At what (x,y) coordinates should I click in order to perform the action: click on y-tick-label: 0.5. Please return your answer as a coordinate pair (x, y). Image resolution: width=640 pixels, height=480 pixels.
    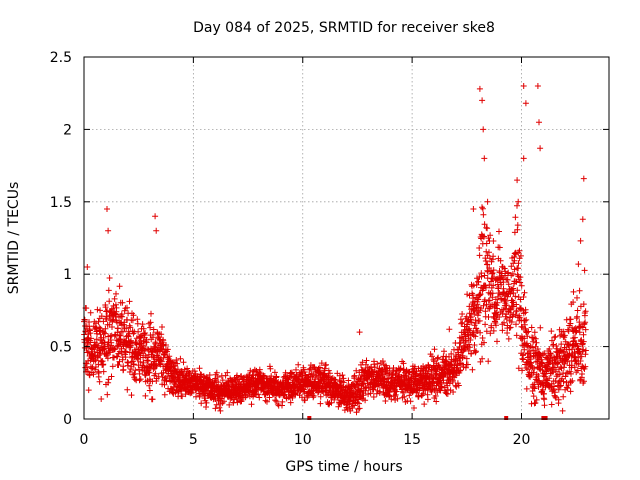
    Looking at the image, I should click on (61, 348).